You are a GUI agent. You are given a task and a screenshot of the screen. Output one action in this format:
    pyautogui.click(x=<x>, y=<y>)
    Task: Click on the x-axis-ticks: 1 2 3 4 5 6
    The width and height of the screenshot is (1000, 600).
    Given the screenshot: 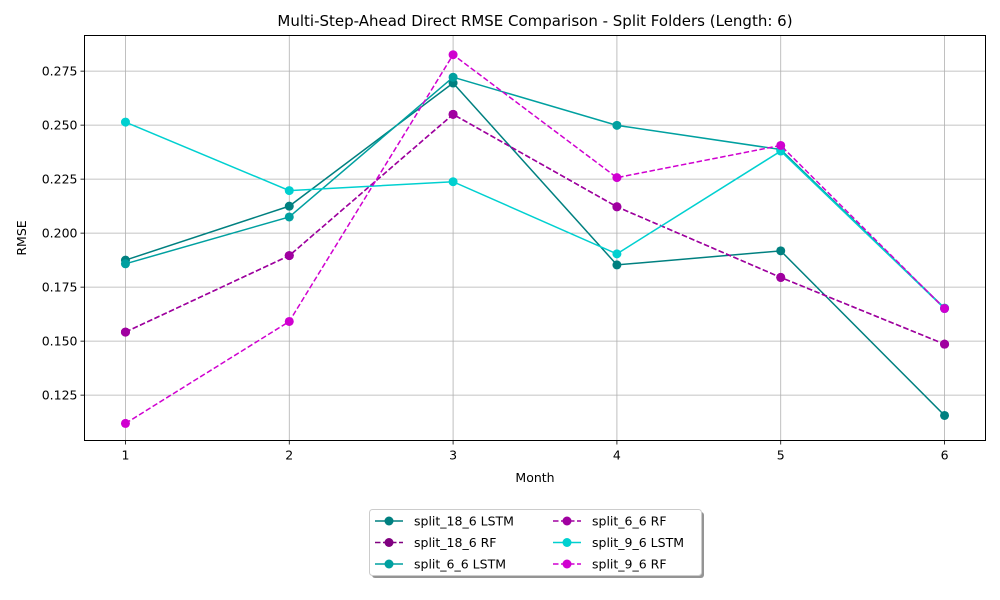 What is the action you would take?
    pyautogui.click(x=535, y=451)
    